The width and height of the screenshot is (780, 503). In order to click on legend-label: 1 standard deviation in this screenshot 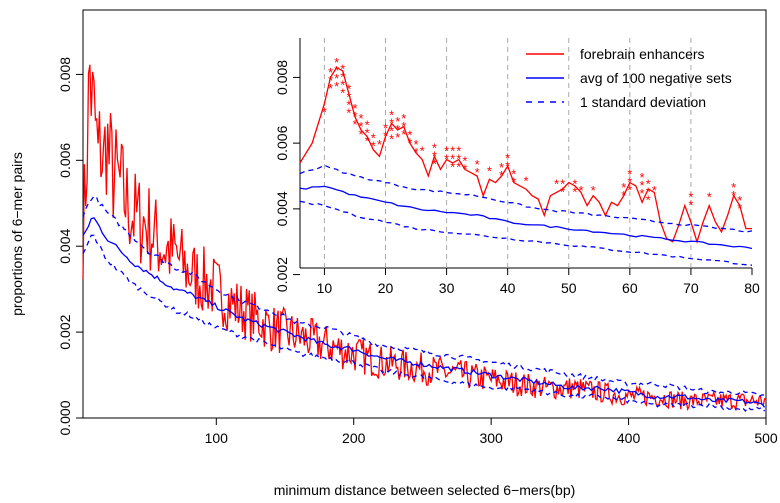, I will do `click(643, 102)`.